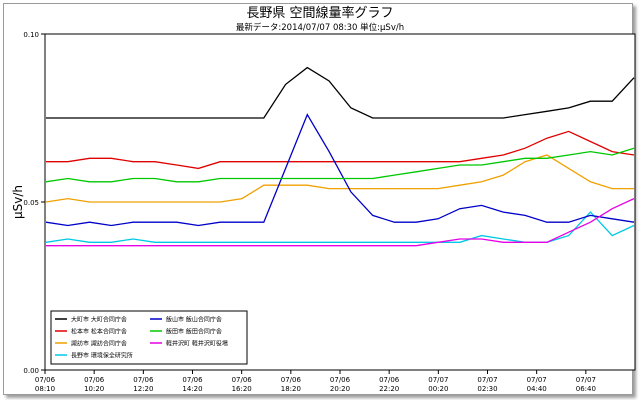 Image resolution: width=640 pixels, height=400 pixels. Describe the element at coordinates (197, 344) in the screenshot. I see `legend-label: 軽井沢町 軽井沢町役場` at that location.